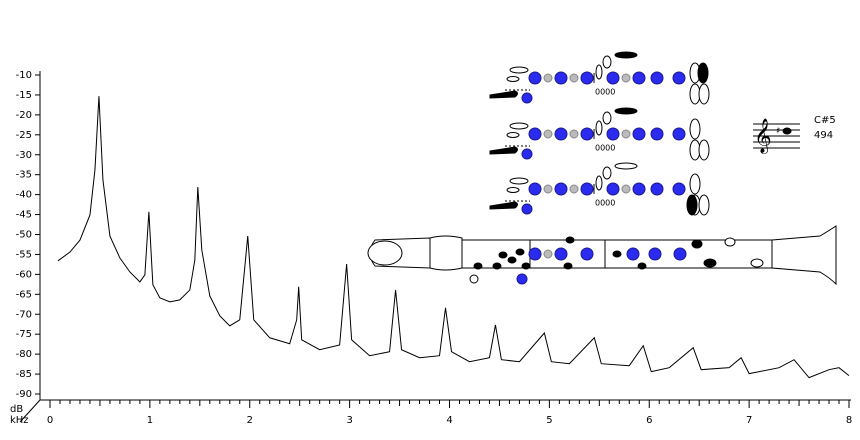 This screenshot has width=860, height=440. I want to click on y-tick-label: -30, so click(24, 155).